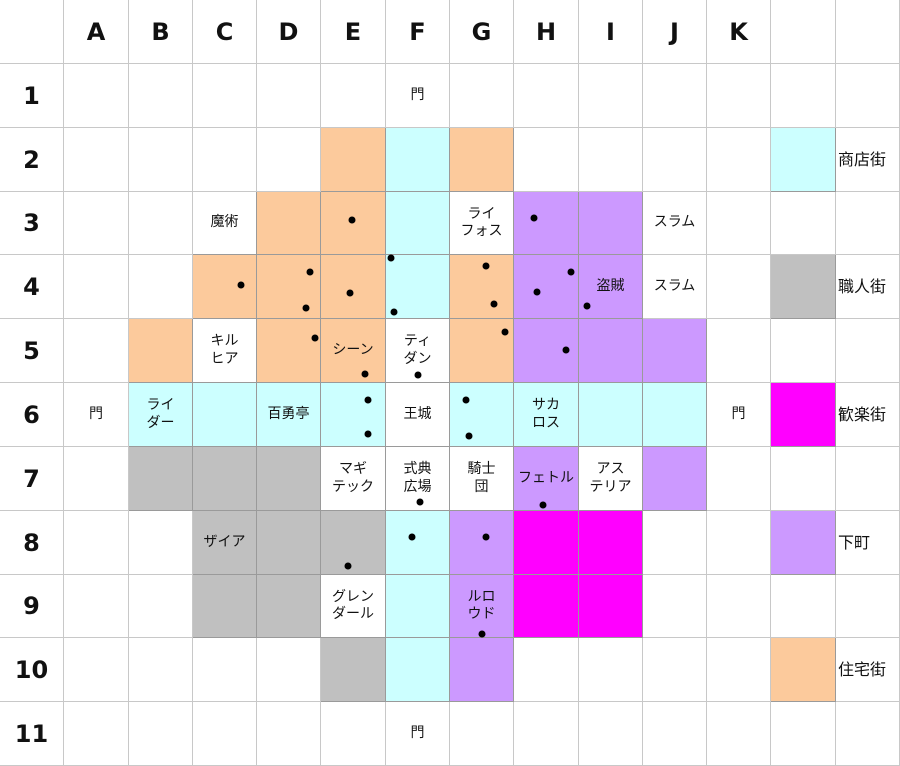 This screenshot has height=766, width=900. I want to click on map-cell-b6: ライ ダー, so click(161, 415).